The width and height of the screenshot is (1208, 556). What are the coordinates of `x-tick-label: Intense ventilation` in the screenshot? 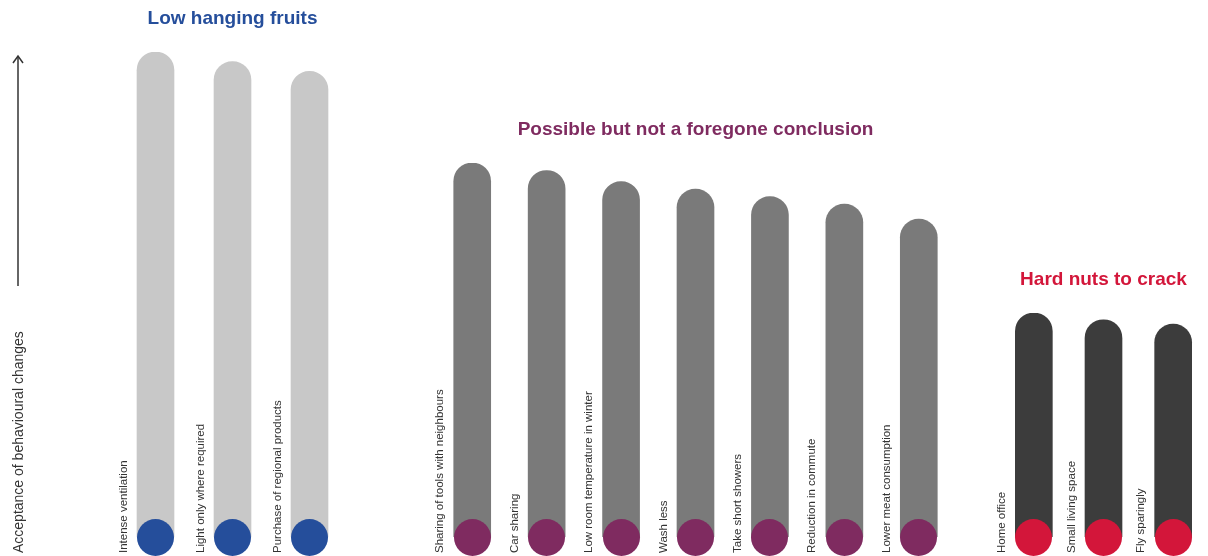 It's located at (122, 506).